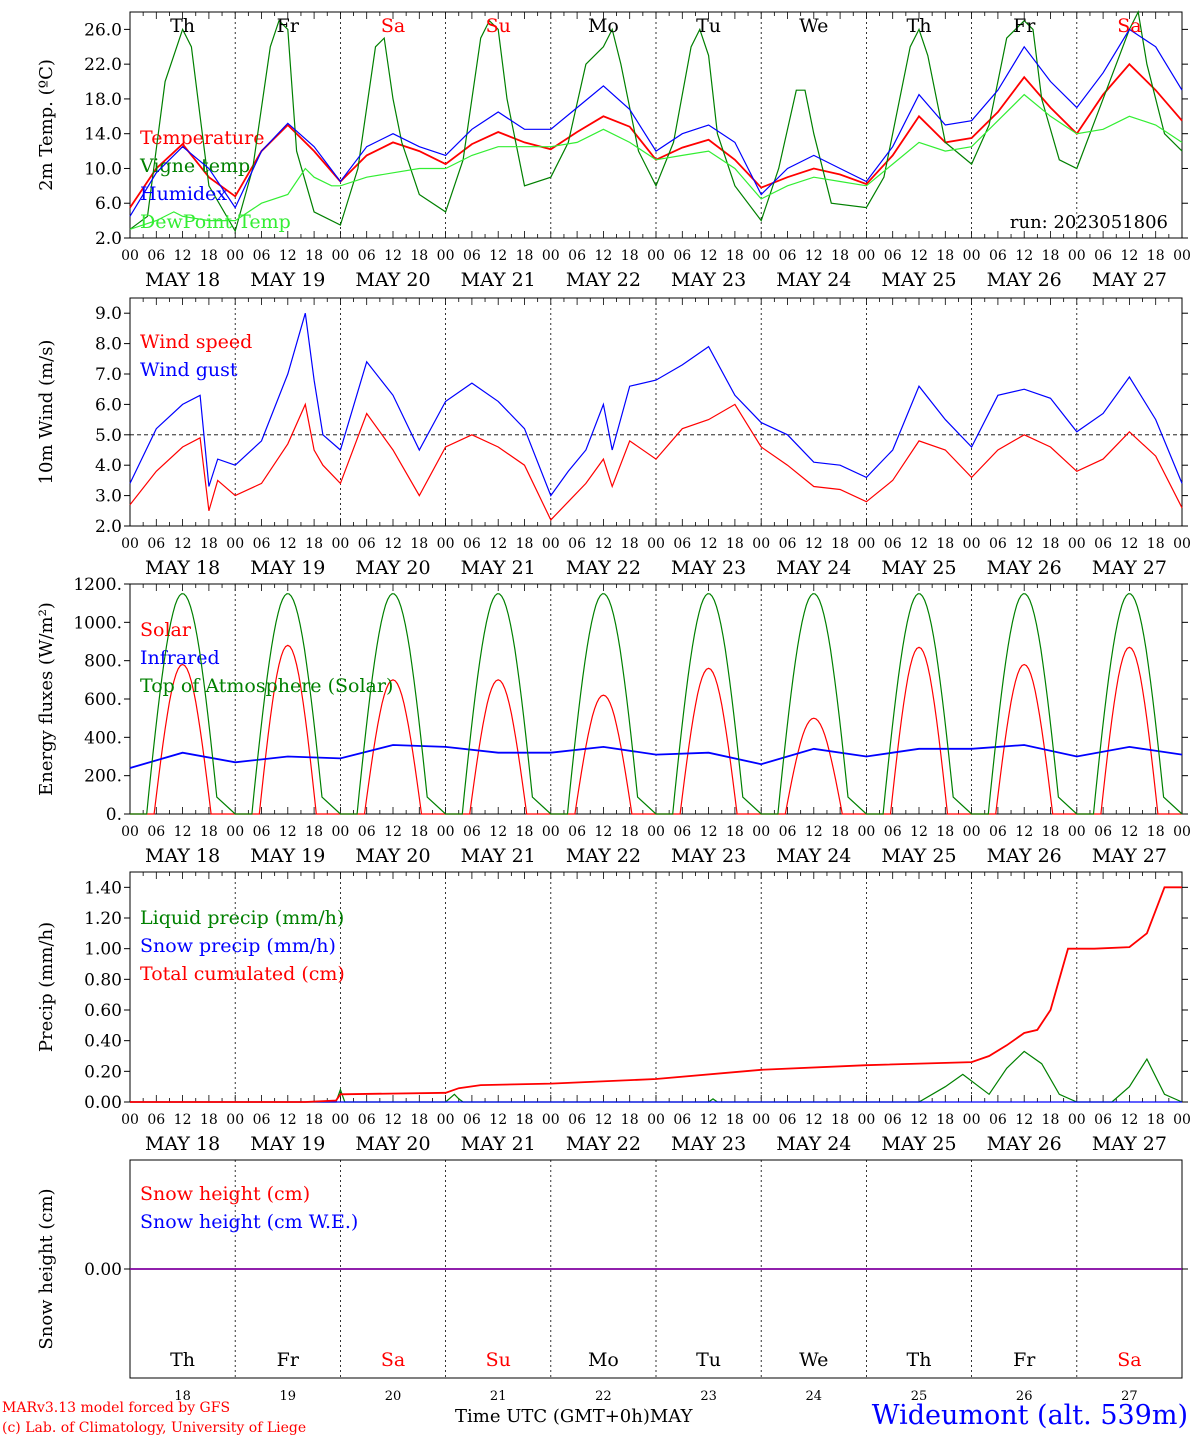 This screenshot has height=1440, width=1194. What do you see at coordinates (1024, 26) in the screenshot?
I see `weekday-label-top: Fr` at bounding box center [1024, 26].